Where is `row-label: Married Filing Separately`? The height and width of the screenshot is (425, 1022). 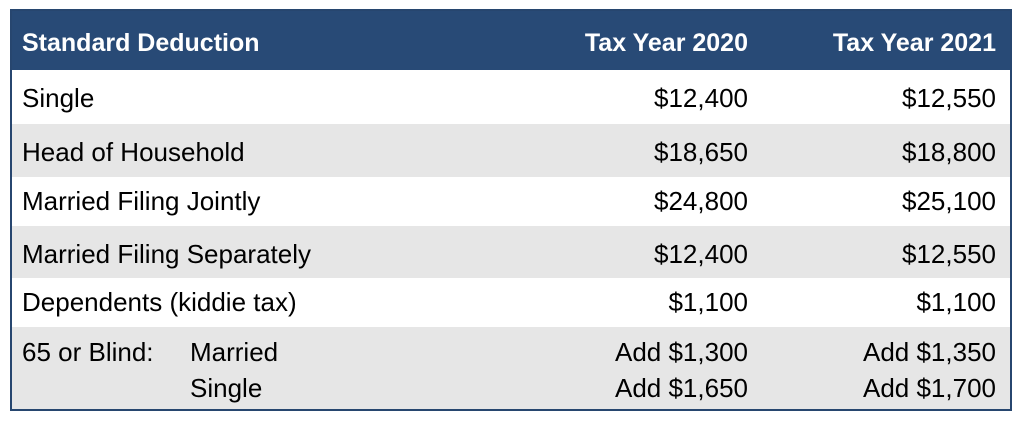
row-label: Married Filing Separately is located at coordinates (167, 254).